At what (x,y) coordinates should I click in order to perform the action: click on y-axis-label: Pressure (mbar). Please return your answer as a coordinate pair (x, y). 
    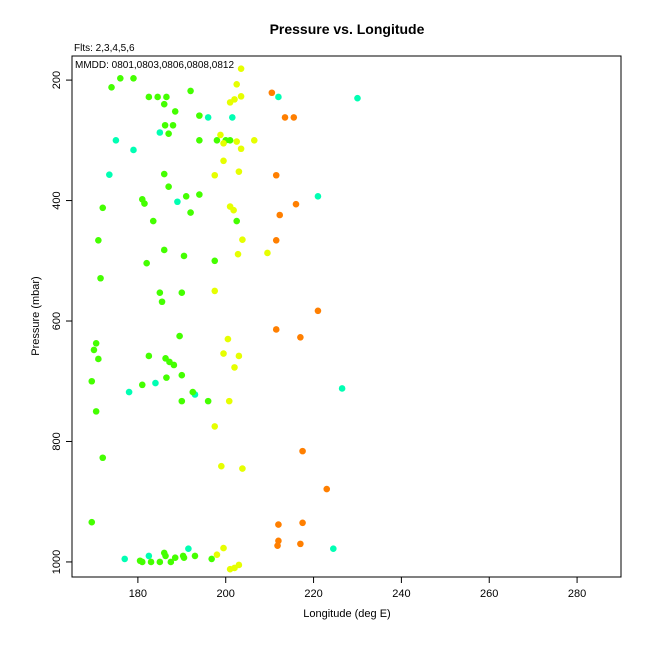
    Looking at the image, I should click on (36, 315).